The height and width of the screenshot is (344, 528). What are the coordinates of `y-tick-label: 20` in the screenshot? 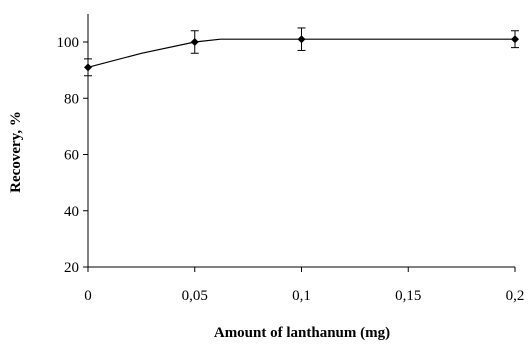 It's located at (71, 268).